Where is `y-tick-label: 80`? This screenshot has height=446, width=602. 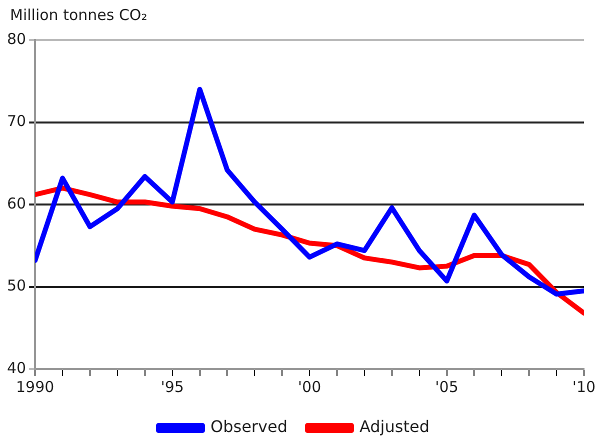
y-tick-label: 80 is located at coordinates (16, 39).